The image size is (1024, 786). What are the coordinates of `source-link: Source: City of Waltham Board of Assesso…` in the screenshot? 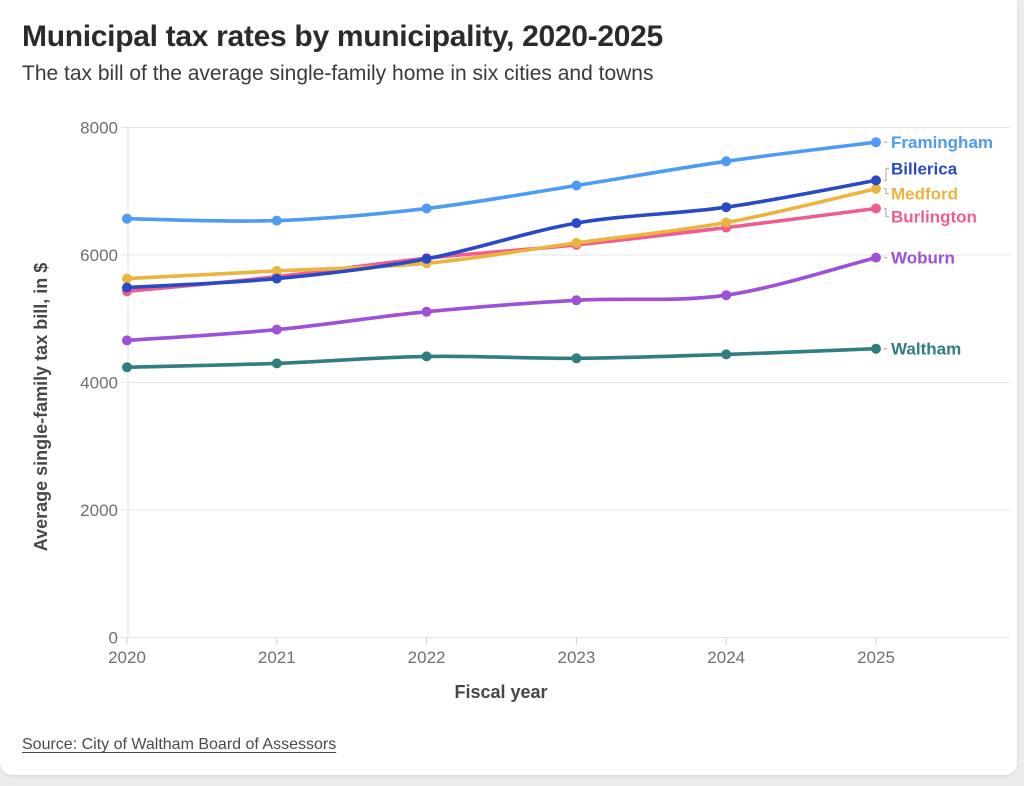 It's located at (179, 744).